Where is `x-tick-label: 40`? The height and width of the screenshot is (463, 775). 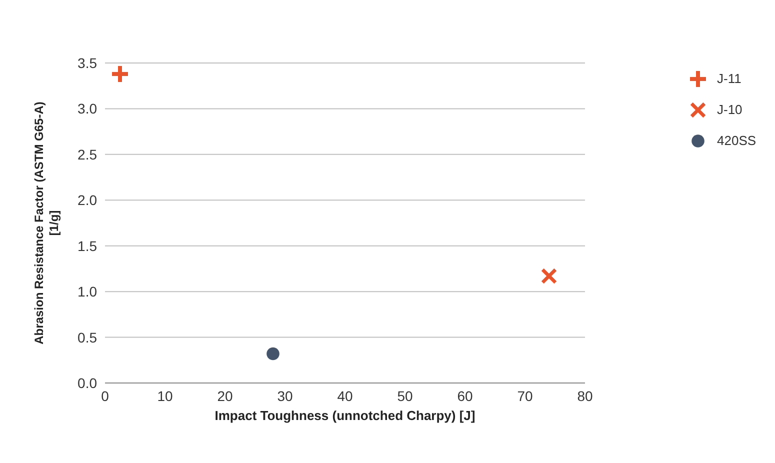
x-tick-label: 40 is located at coordinates (345, 396).